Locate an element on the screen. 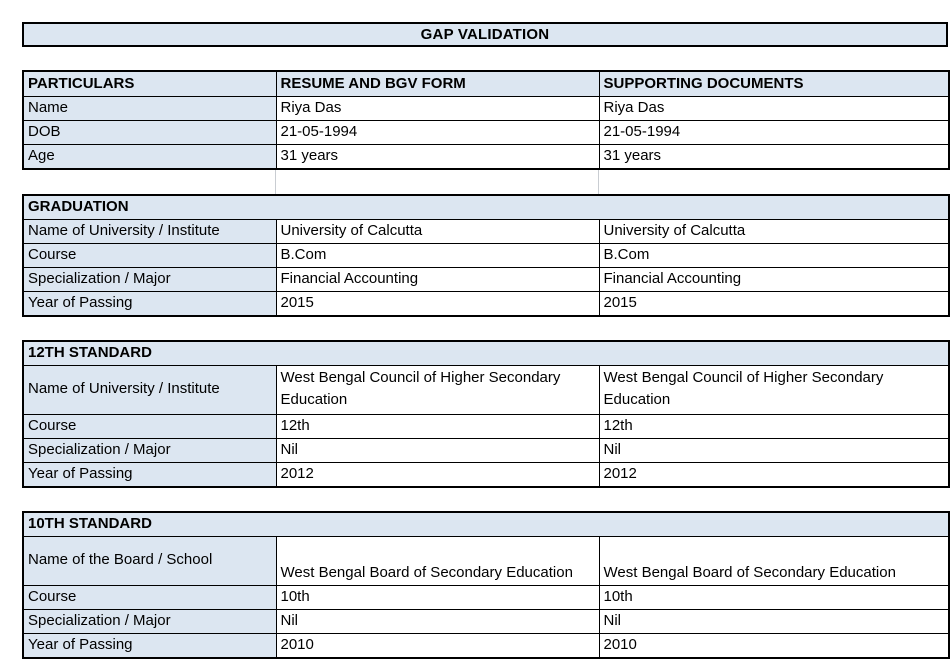  section-heading: GRADUATION is located at coordinates (486, 207).